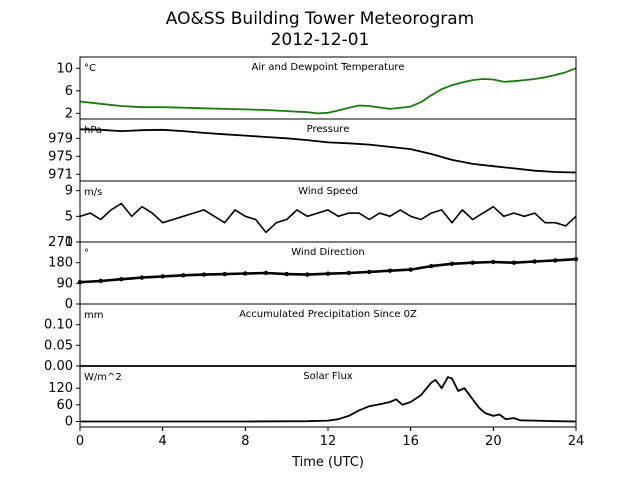 The image size is (640, 480). I want to click on temperature-unit-label: °C, so click(90, 68).